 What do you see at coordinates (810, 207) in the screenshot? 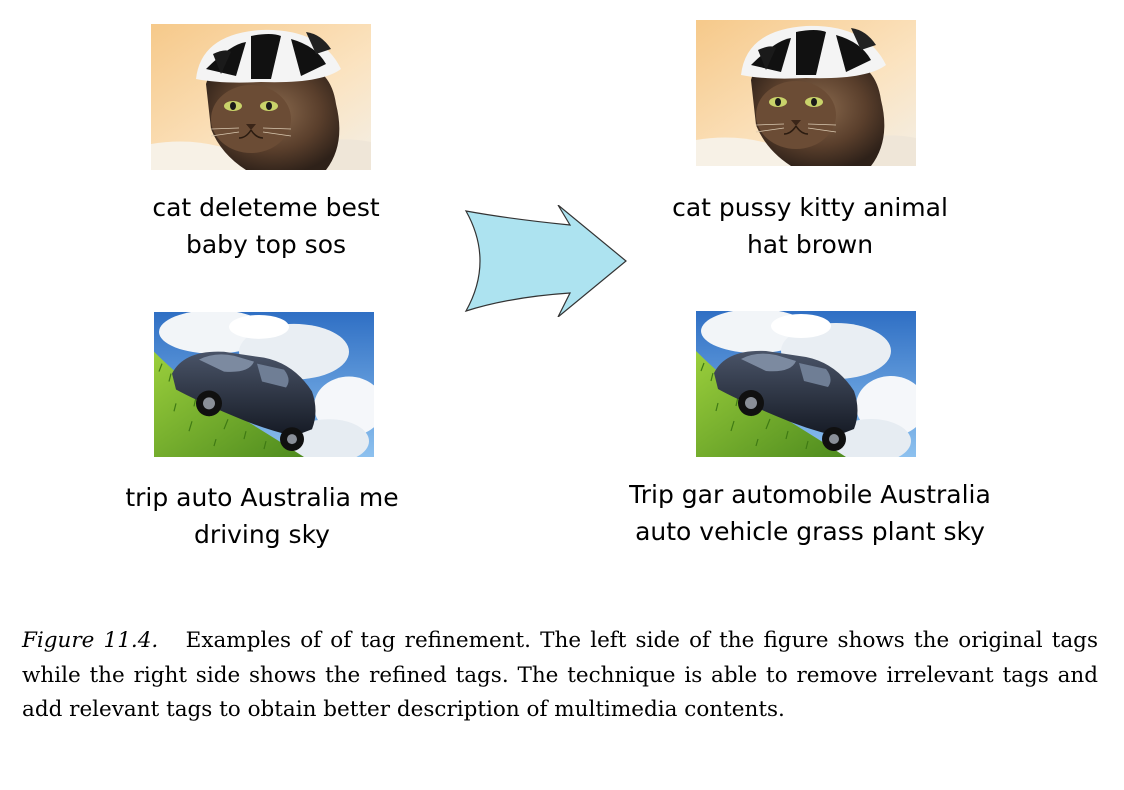
I see `tag-line: cat pussy kitty animal` at bounding box center [810, 207].